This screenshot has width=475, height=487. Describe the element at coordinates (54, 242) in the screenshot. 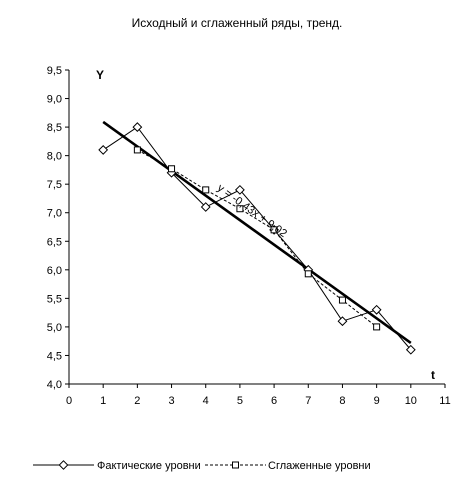

I see `y-tick-label: 6,5` at that location.